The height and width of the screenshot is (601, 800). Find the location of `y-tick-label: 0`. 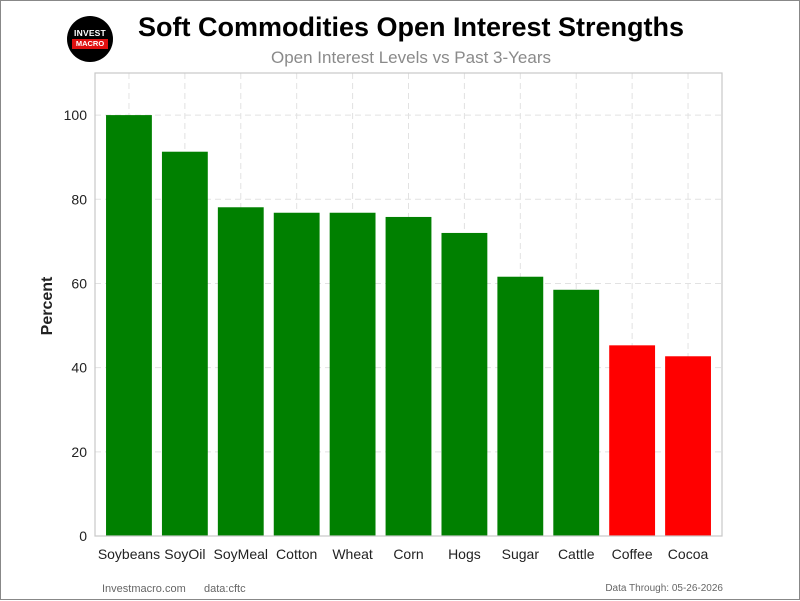

y-tick-label: 0 is located at coordinates (83, 536).